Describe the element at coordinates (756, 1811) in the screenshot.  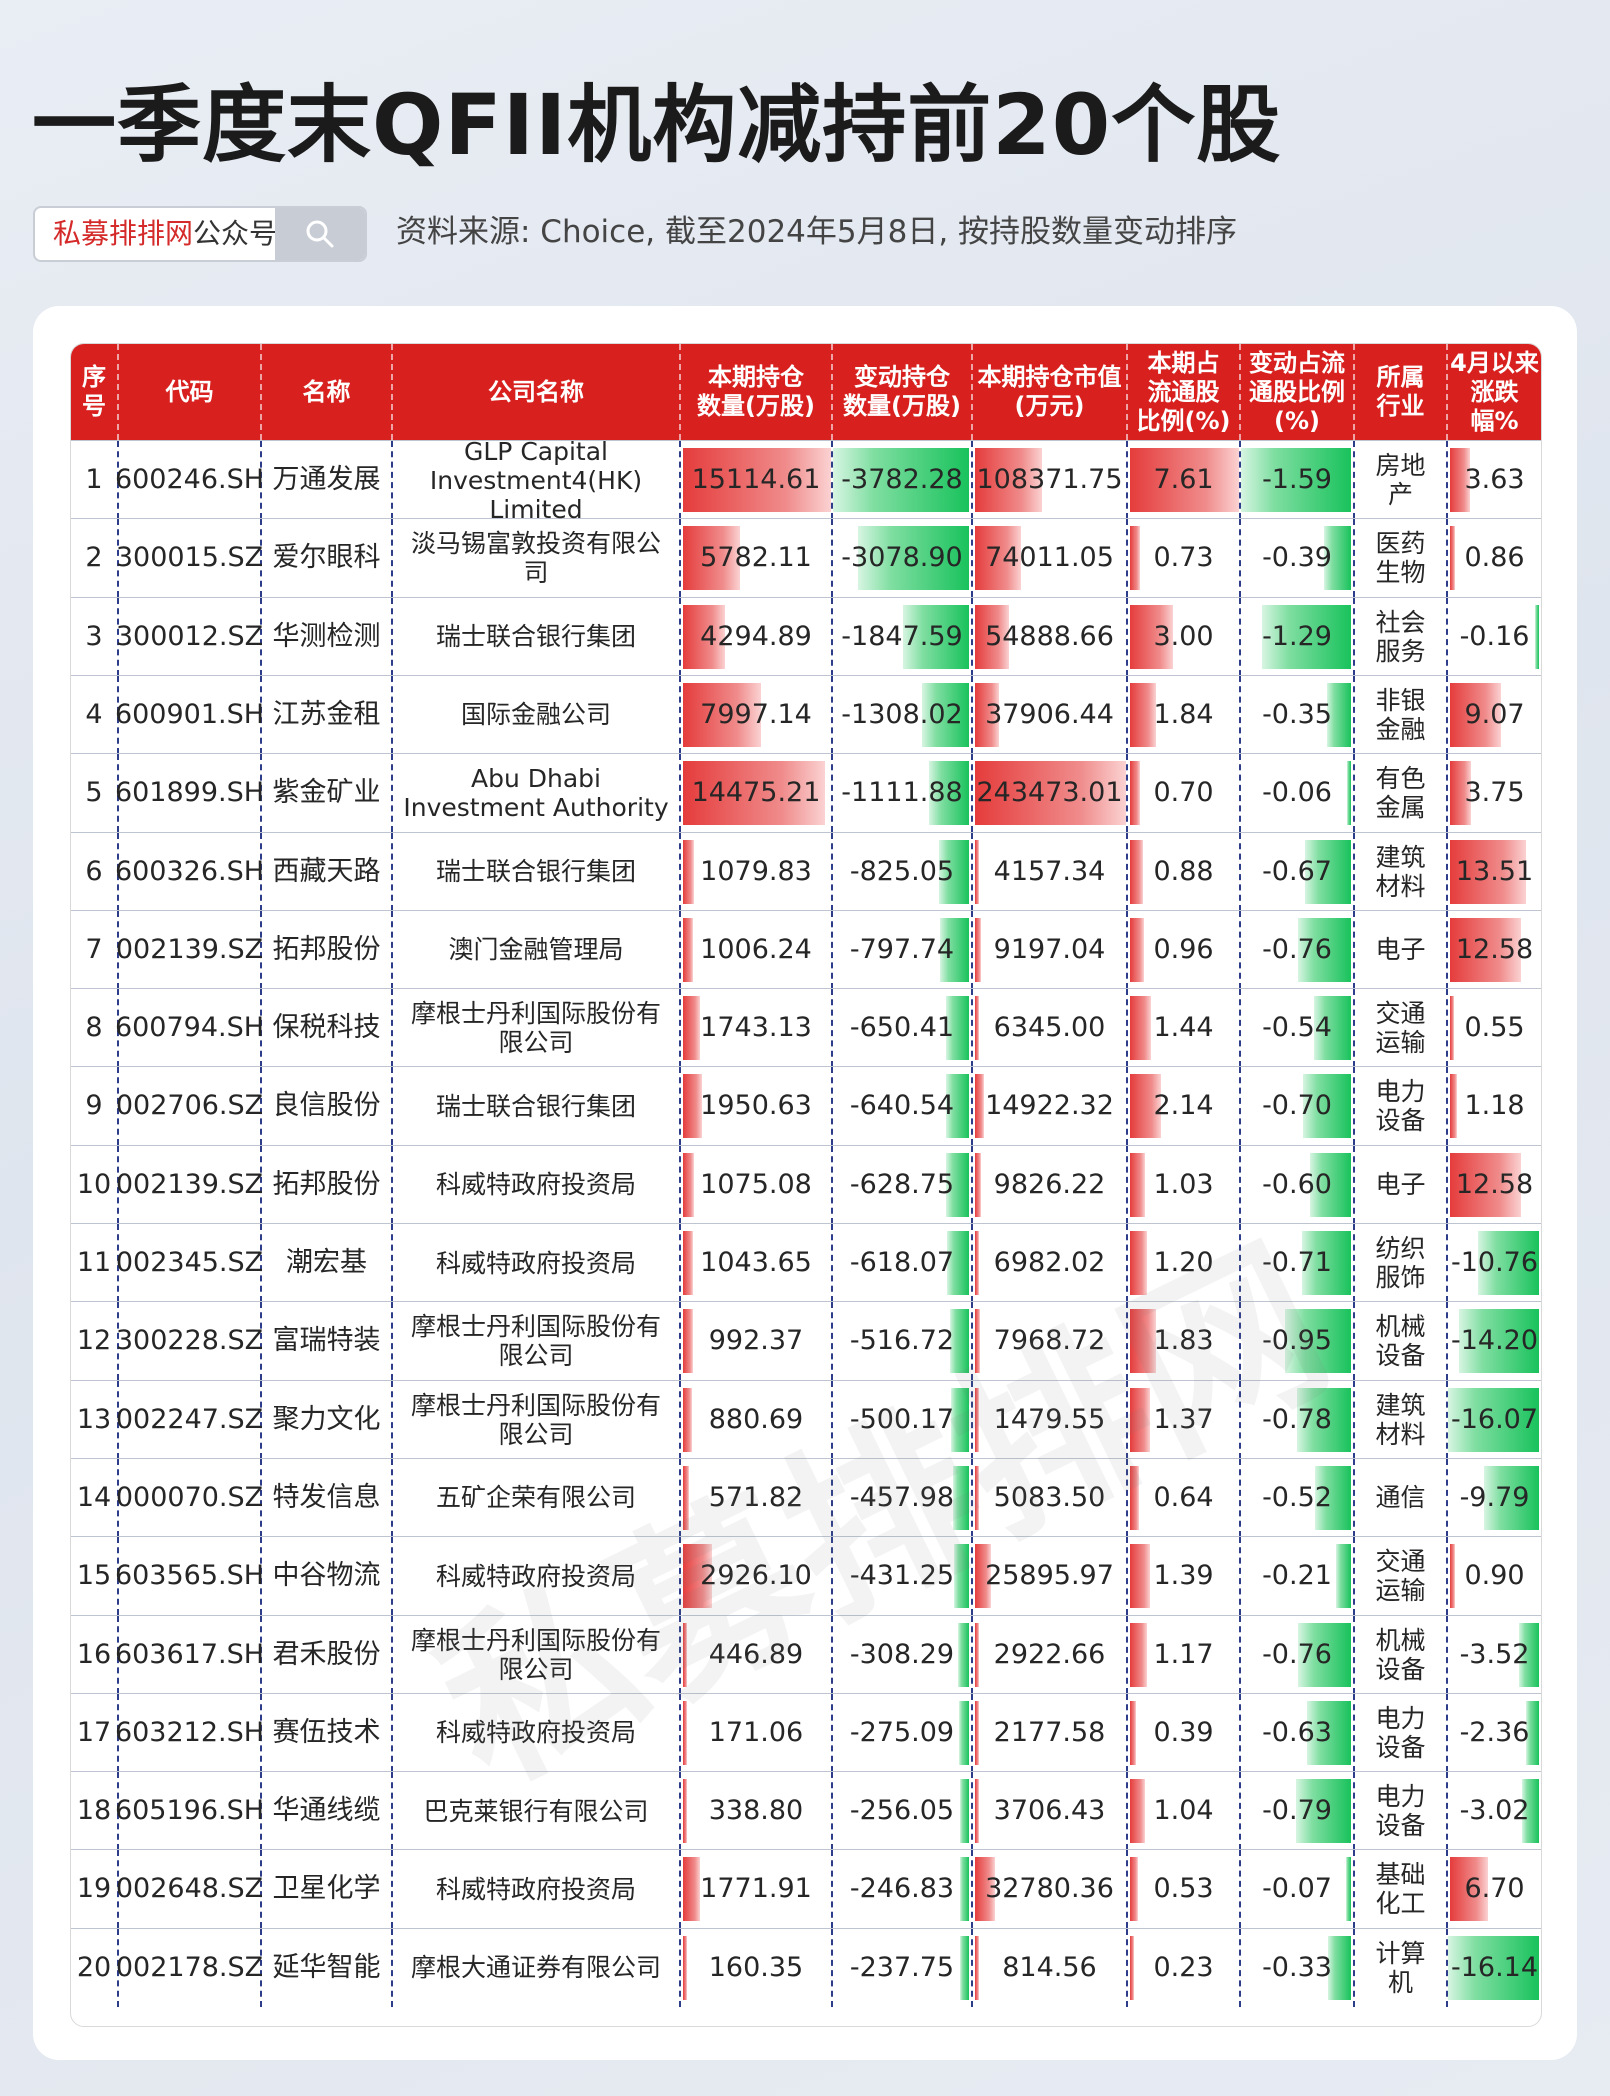
I see `cell-text: 338.80` at that location.